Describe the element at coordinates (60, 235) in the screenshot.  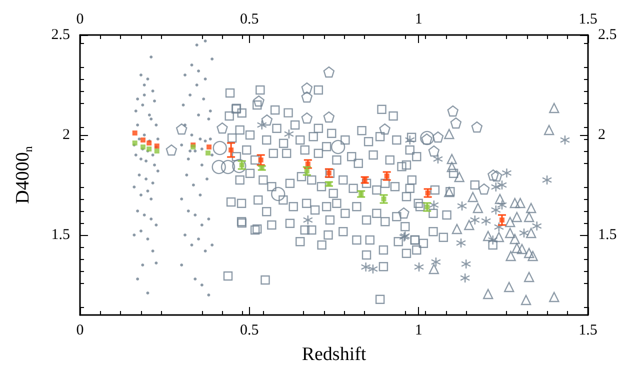
I see `y-tick-label: 1.5` at that location.